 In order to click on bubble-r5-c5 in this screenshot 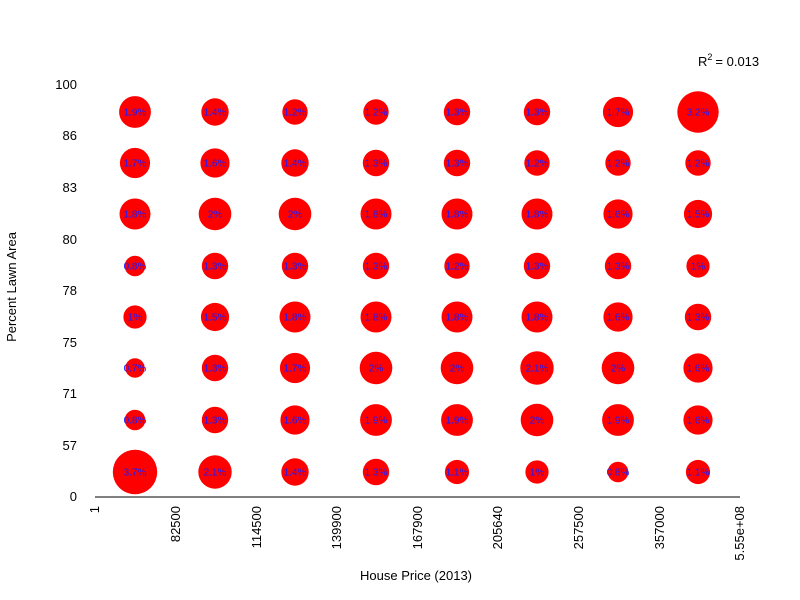, I will do `click(537, 368)`.